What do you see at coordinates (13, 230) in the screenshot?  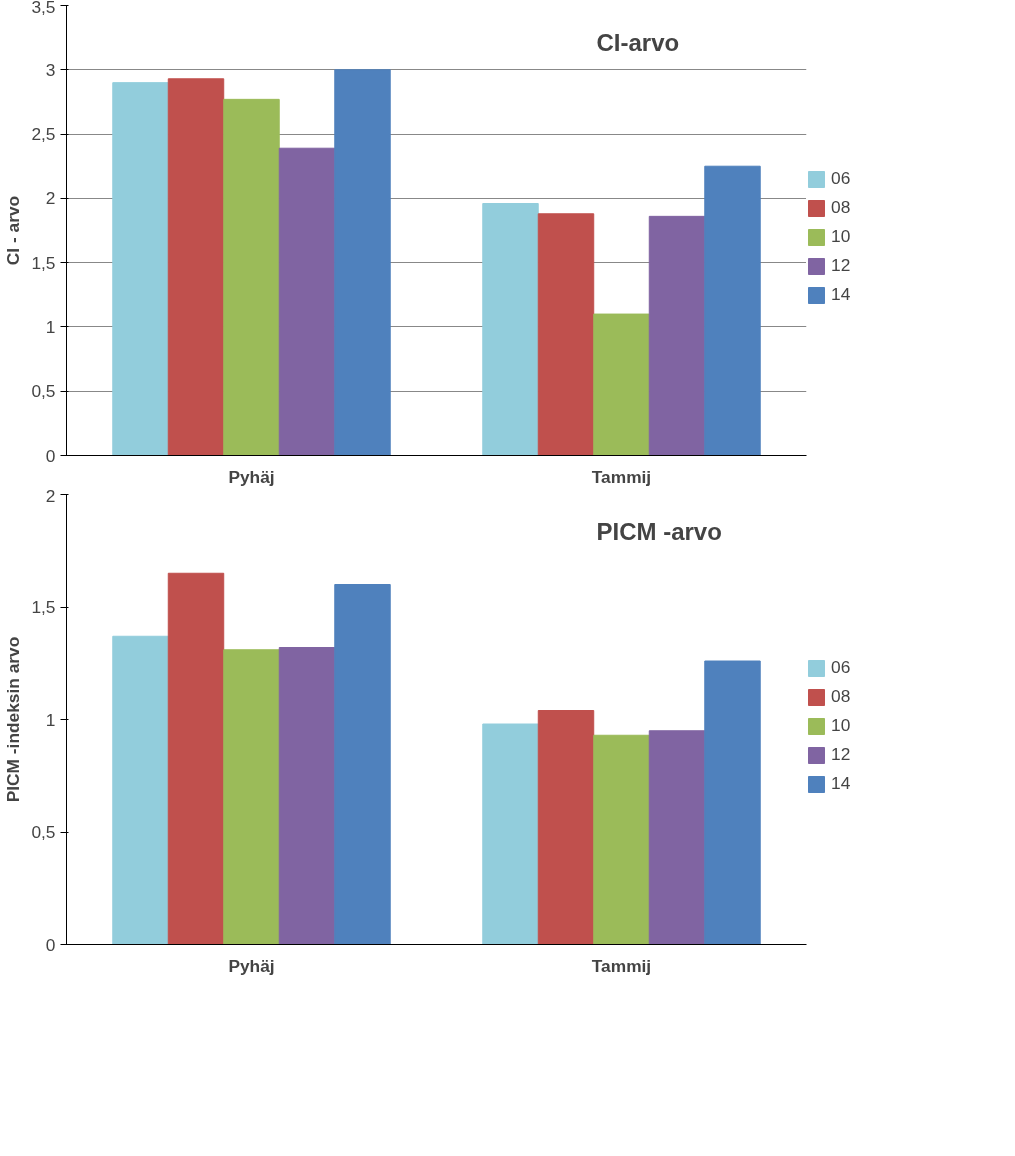 I see `y-axis-title: CI - arvo` at bounding box center [13, 230].